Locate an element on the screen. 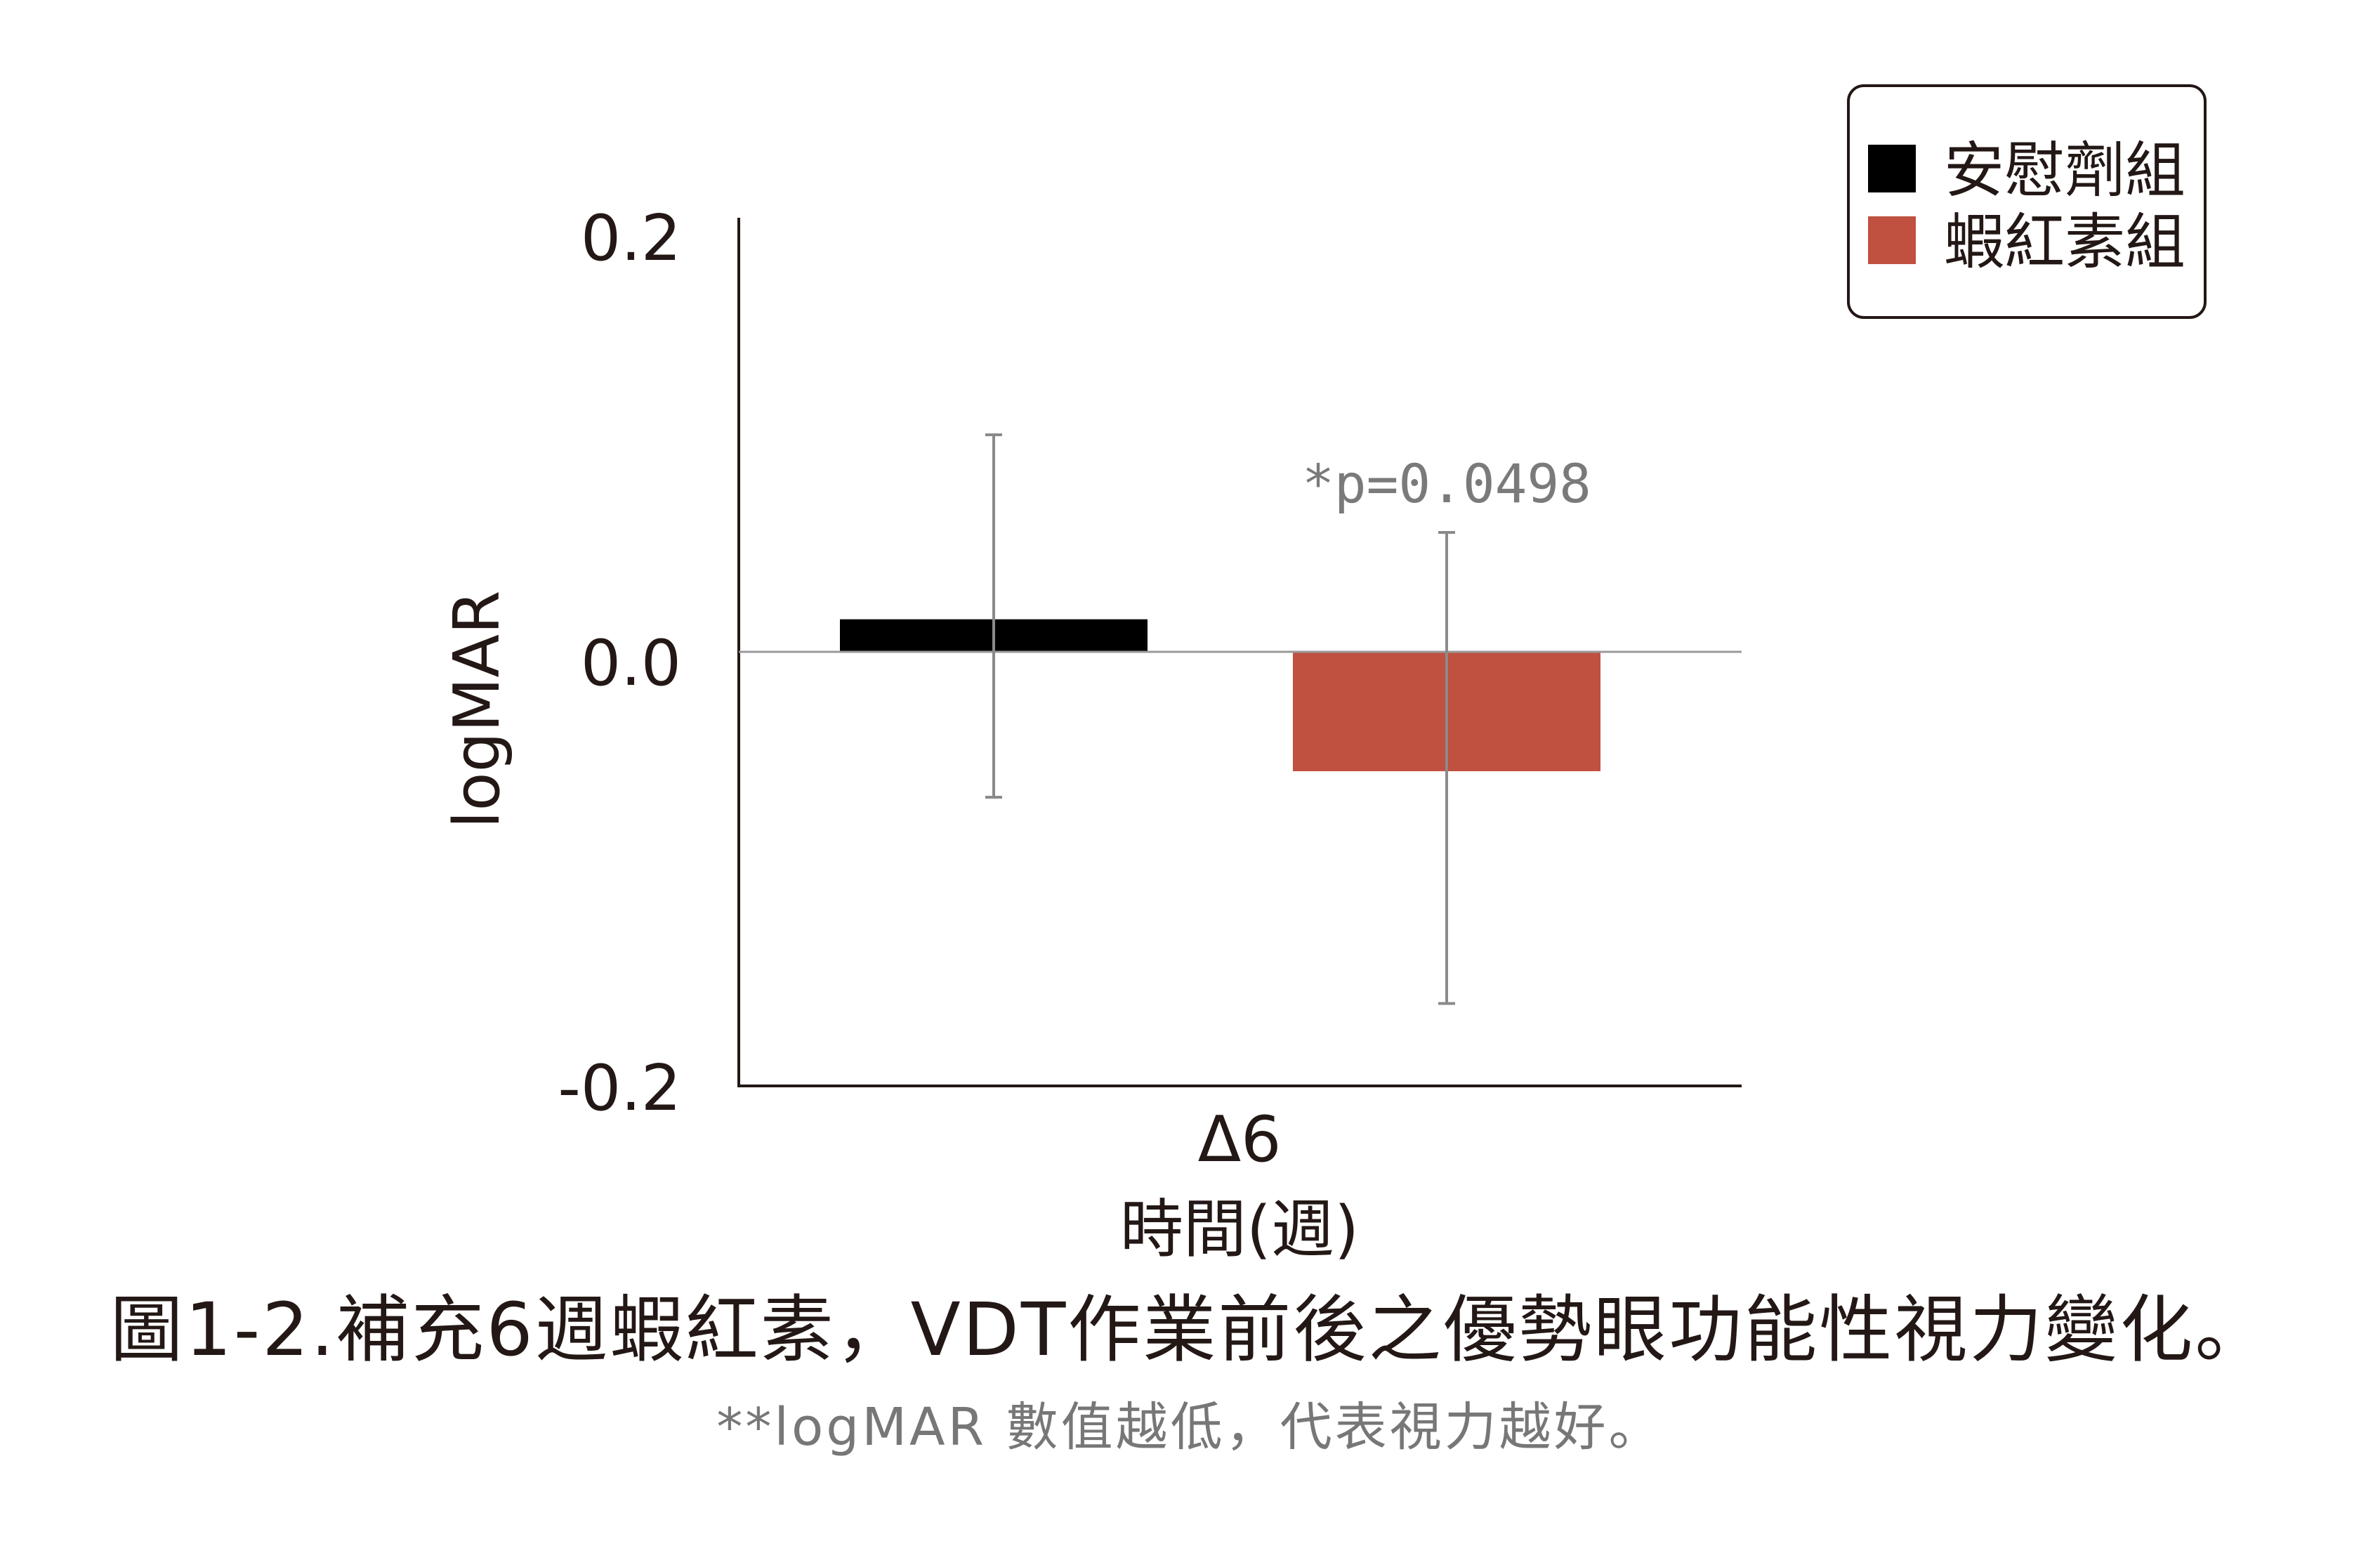 Image resolution: width=2380 pixels, height=1546 pixels. legend-frame is located at coordinates (2027, 202).